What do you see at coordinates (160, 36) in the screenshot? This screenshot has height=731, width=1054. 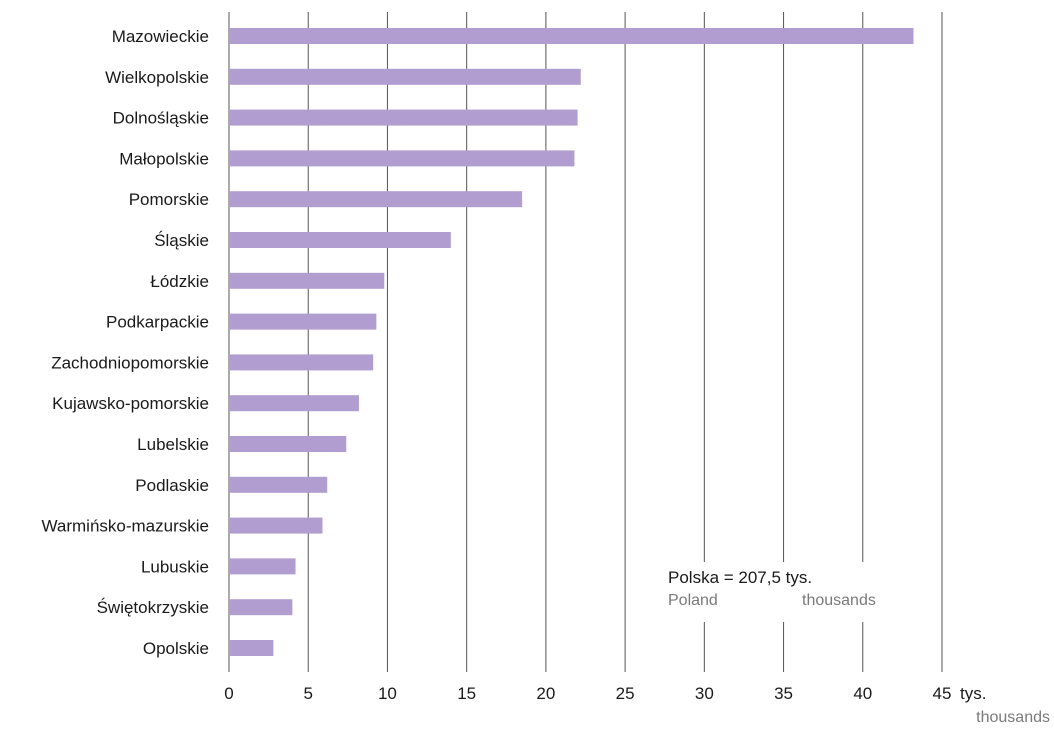 I see `category-label-0: Mazowieckie` at bounding box center [160, 36].